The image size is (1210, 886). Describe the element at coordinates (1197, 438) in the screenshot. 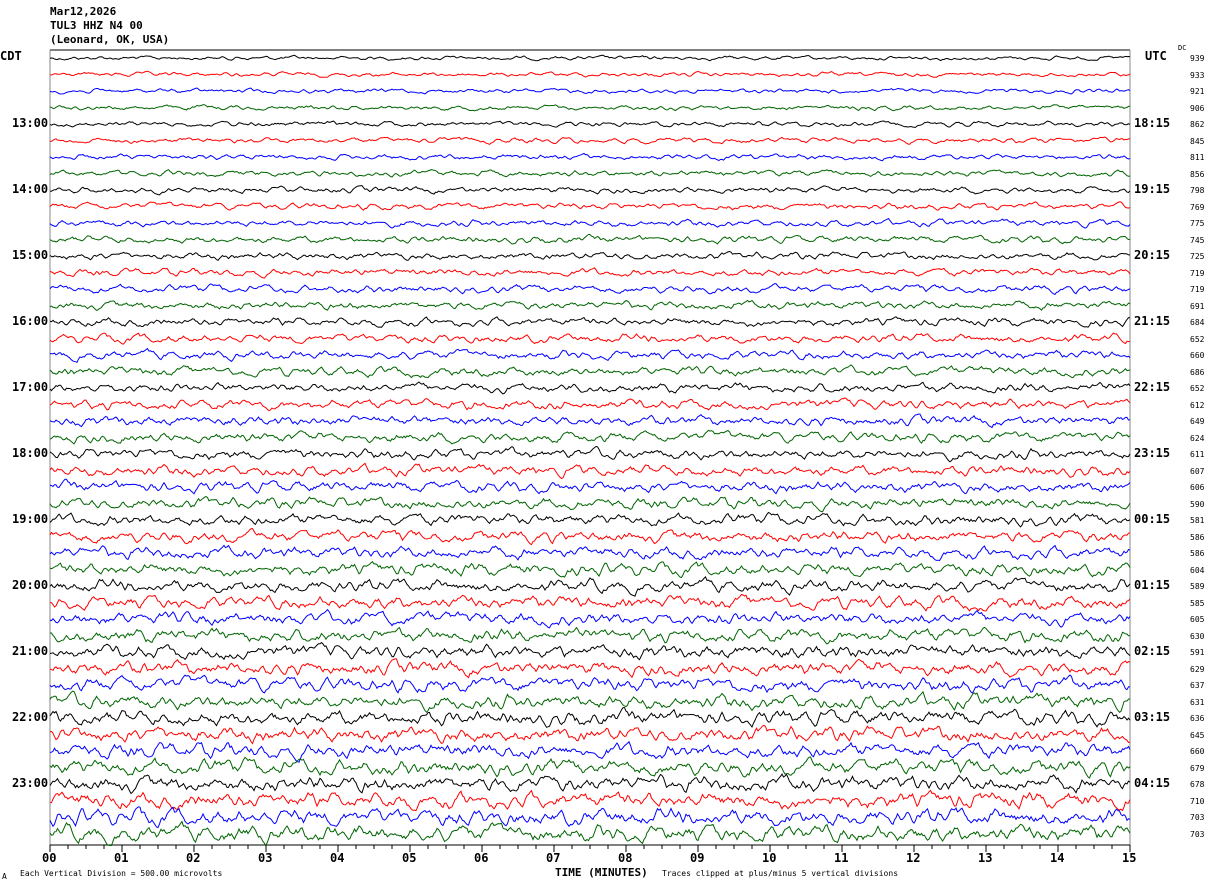

I see `dc-offset: 624` at that location.